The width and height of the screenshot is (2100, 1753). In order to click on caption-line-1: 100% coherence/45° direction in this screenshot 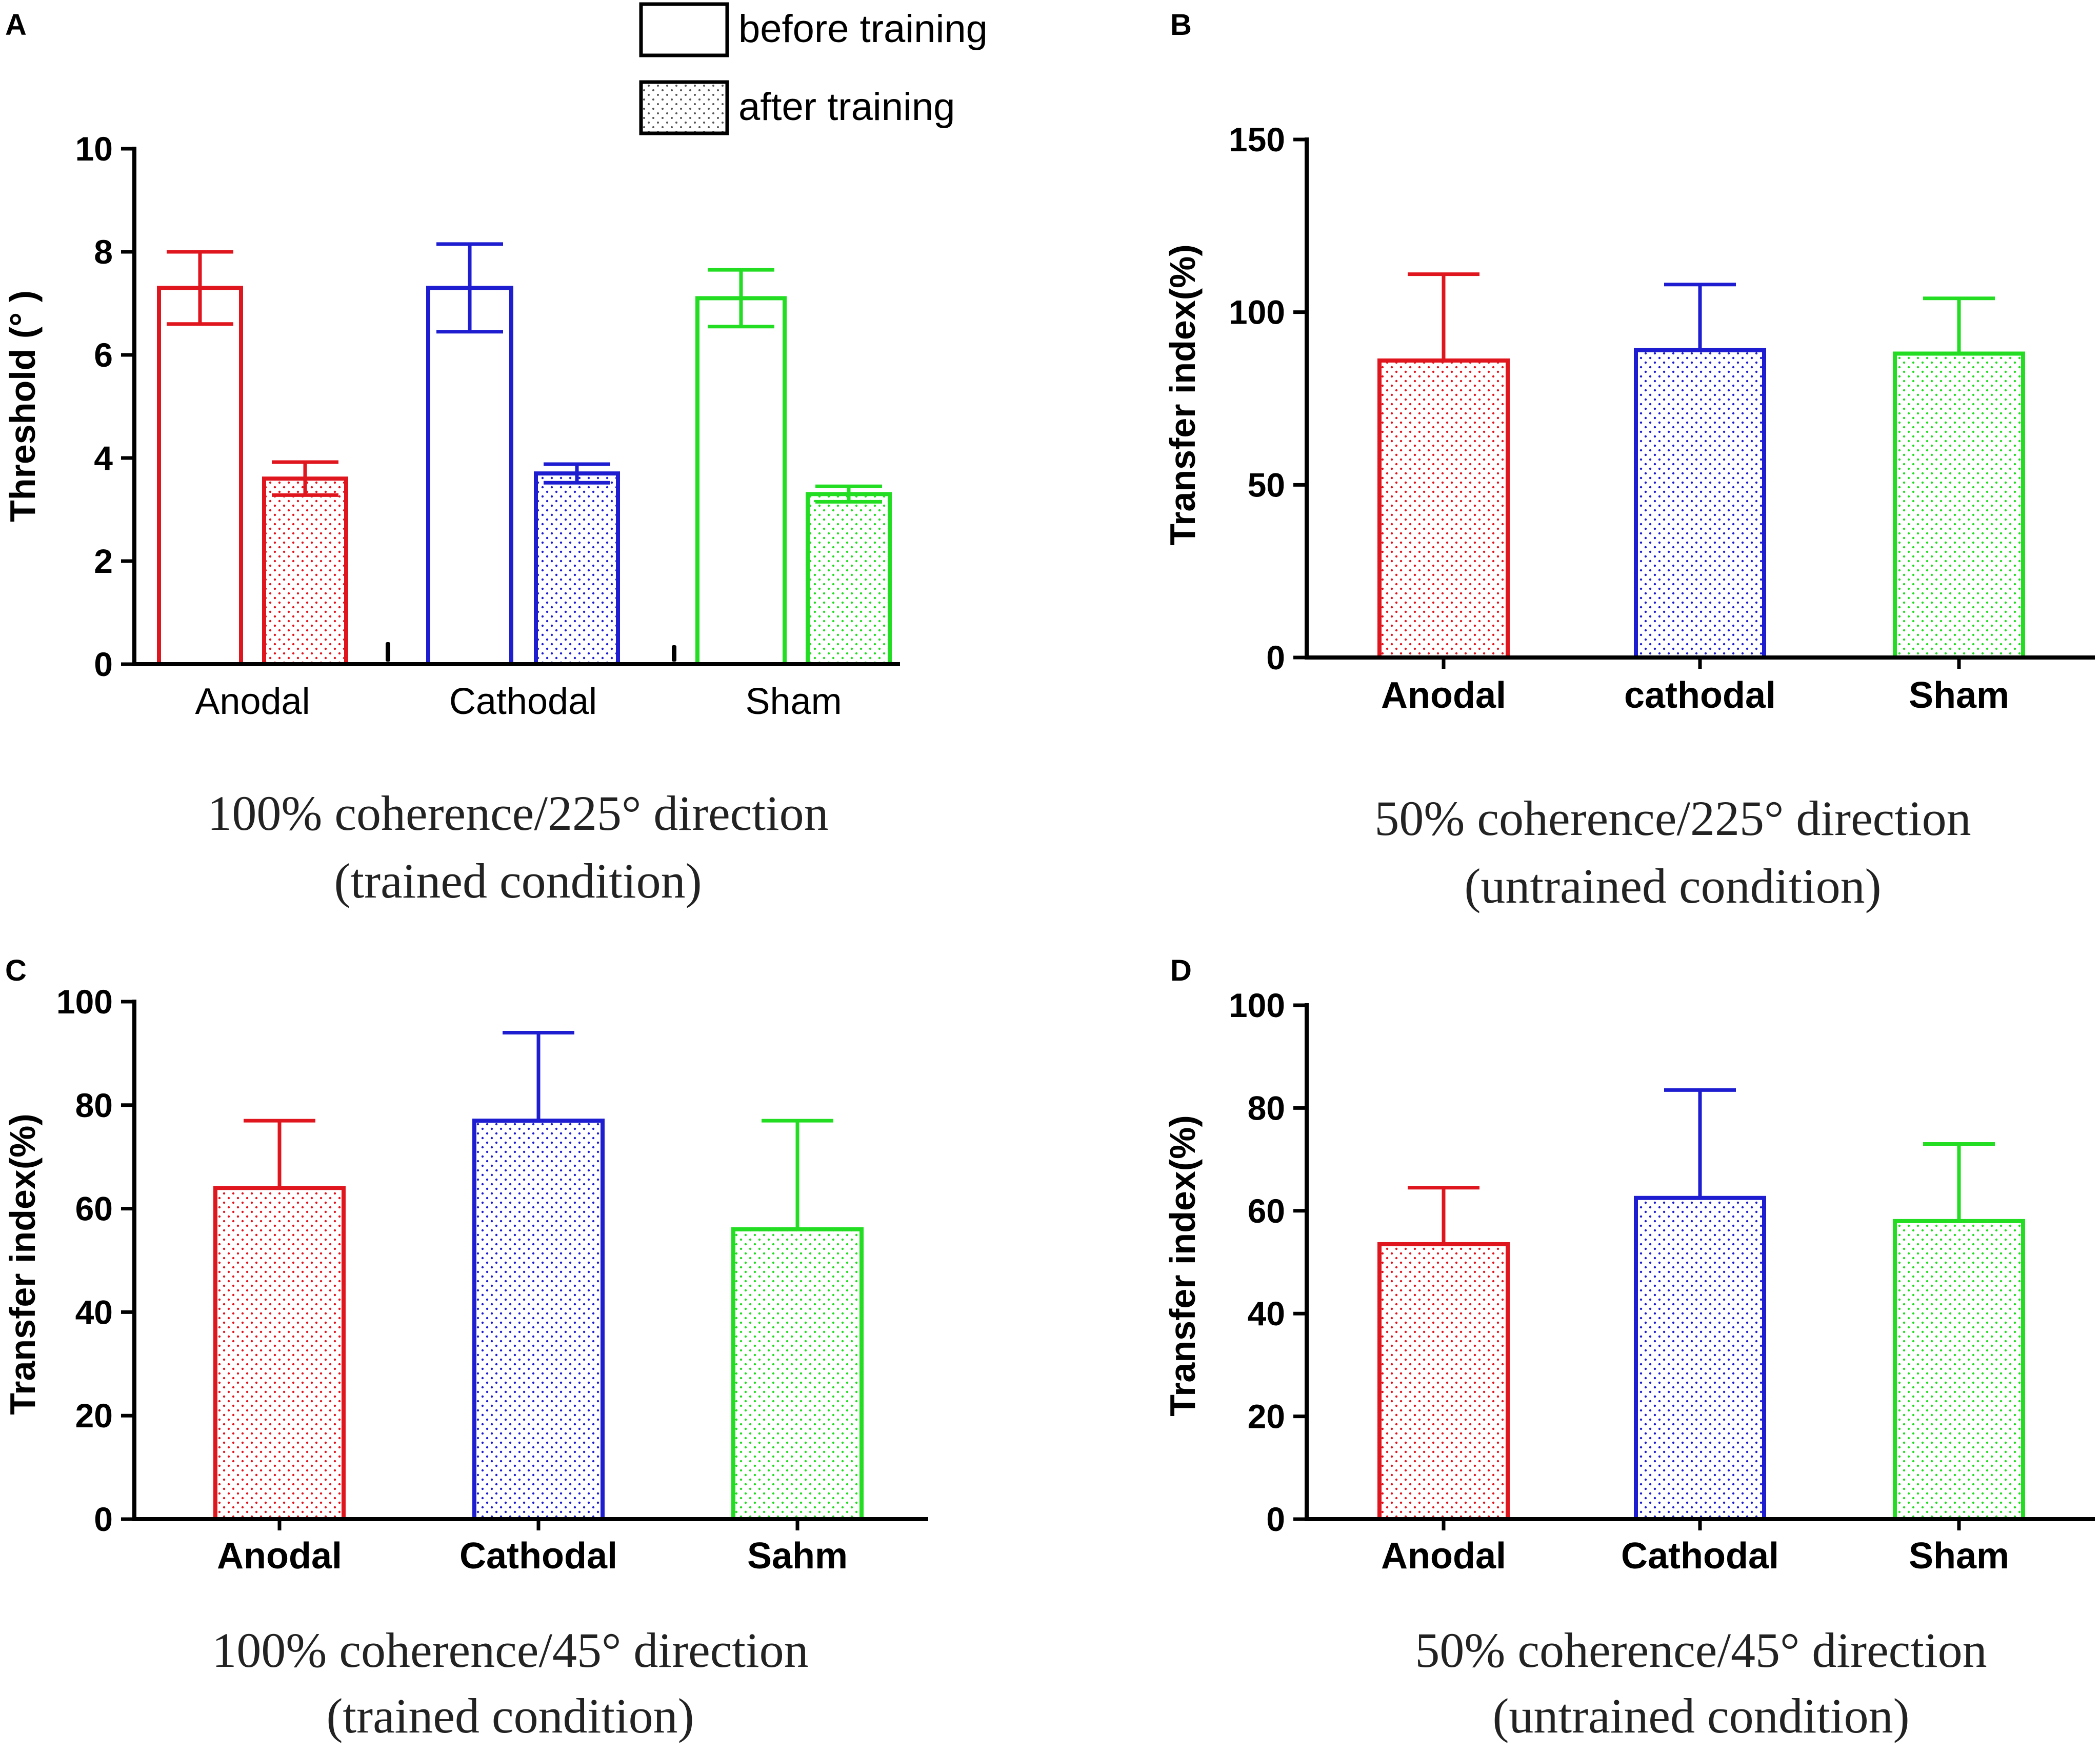, I will do `click(510, 1650)`.